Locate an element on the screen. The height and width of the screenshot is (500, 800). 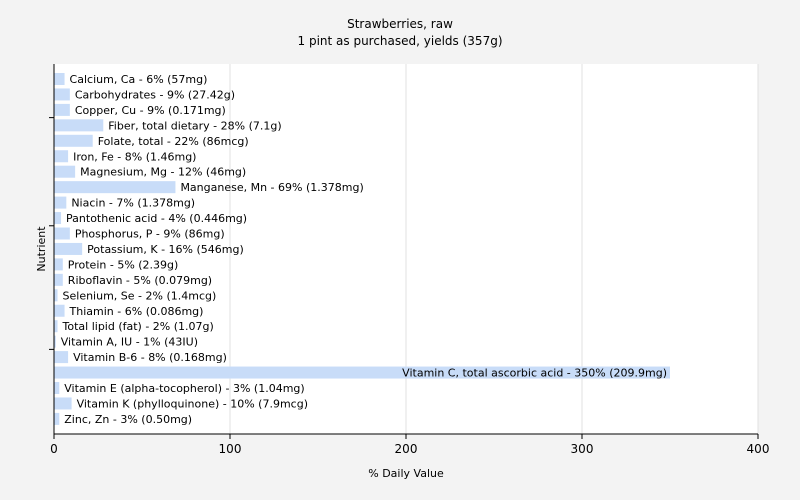
bar-label: Fiber, total dietary - 28% (7.1g) is located at coordinates (194, 125).